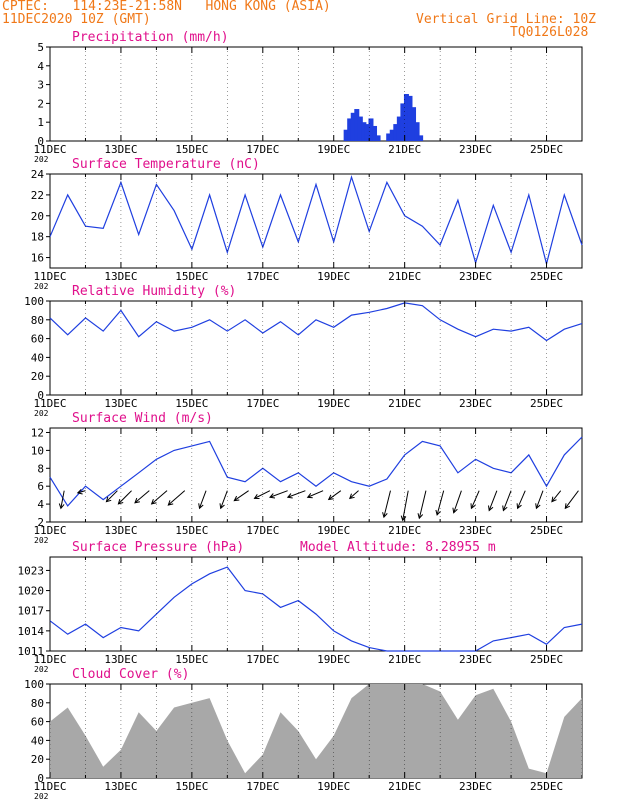  Describe the element at coordinates (37, 722) in the screenshot. I see `y-tick-label: 60` at that location.